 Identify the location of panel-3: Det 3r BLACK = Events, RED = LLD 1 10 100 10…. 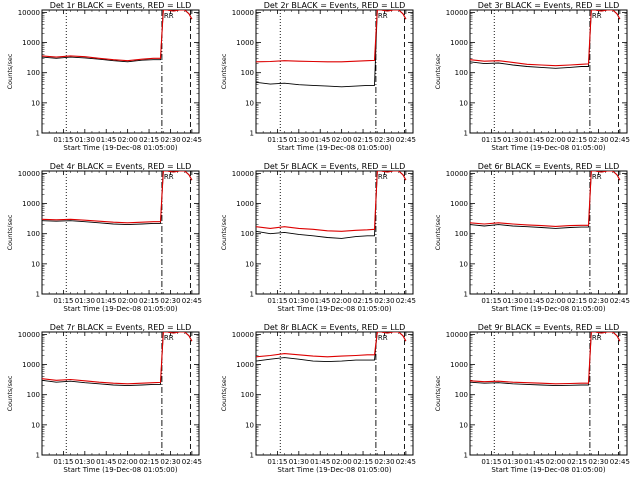
(532, 76).